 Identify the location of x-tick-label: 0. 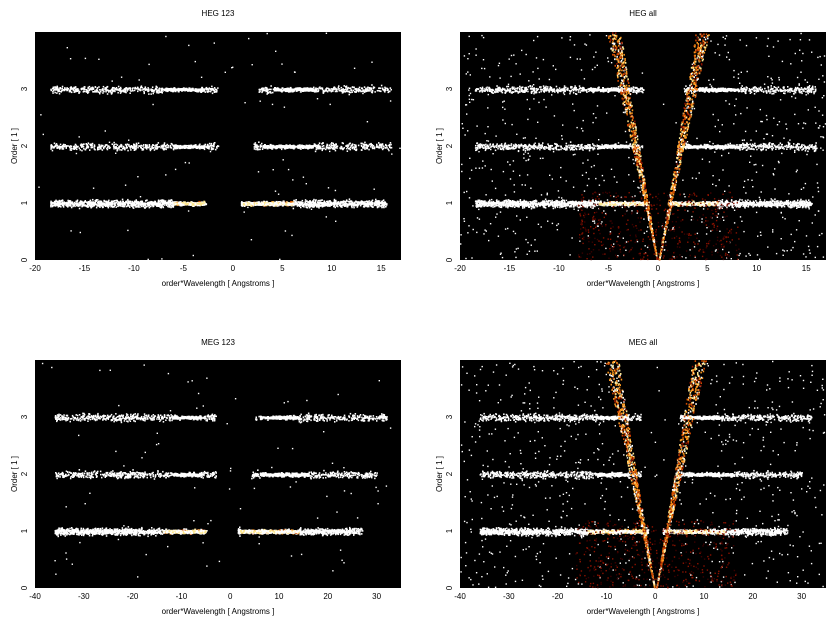
(233, 268).